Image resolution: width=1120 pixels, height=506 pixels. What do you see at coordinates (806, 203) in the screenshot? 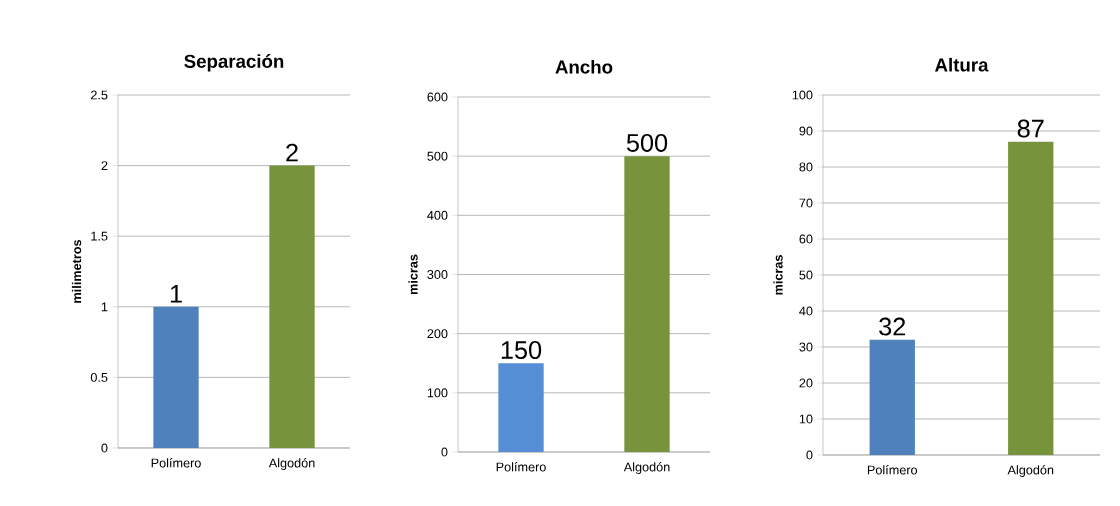
I see `y-tick-label: 70` at bounding box center [806, 203].